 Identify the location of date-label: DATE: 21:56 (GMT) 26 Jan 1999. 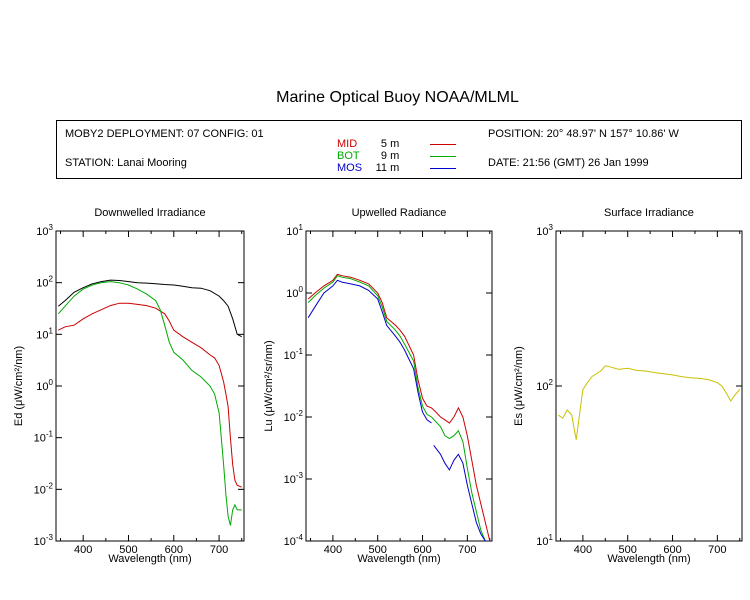
(568, 163).